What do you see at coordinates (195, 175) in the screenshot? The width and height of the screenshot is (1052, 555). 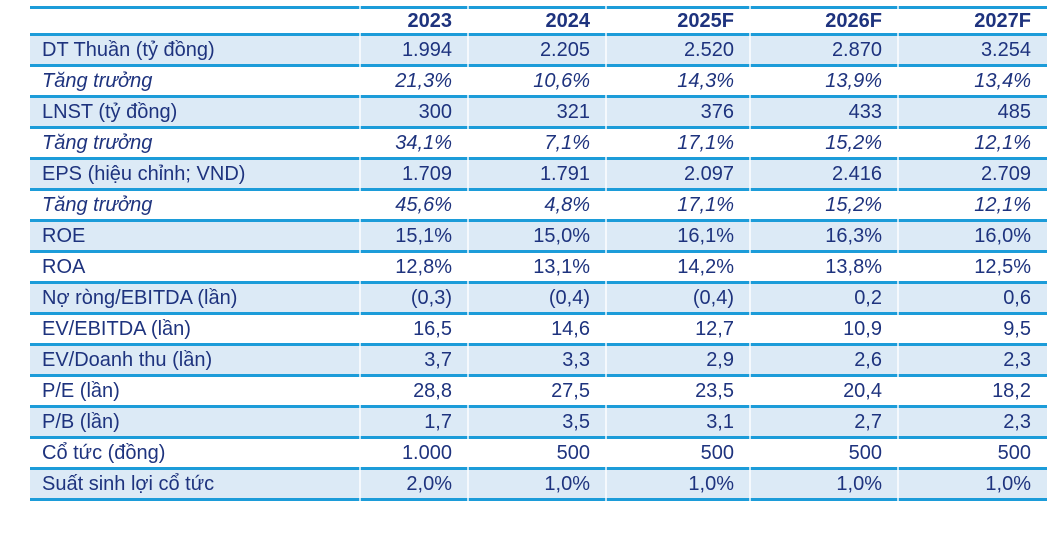 I see `row-label: EPS (hiệu chỉnh; VND)` at bounding box center [195, 175].